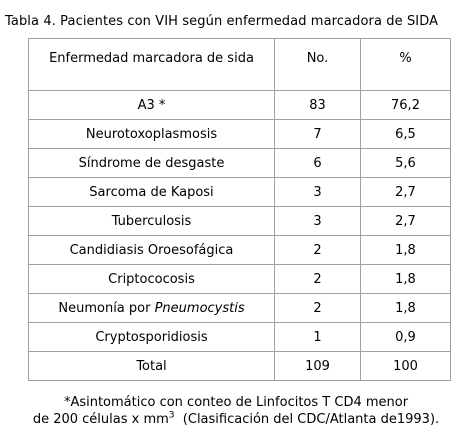  I want to click on cell-illness: Cryptosporidiosis, so click(151, 337).